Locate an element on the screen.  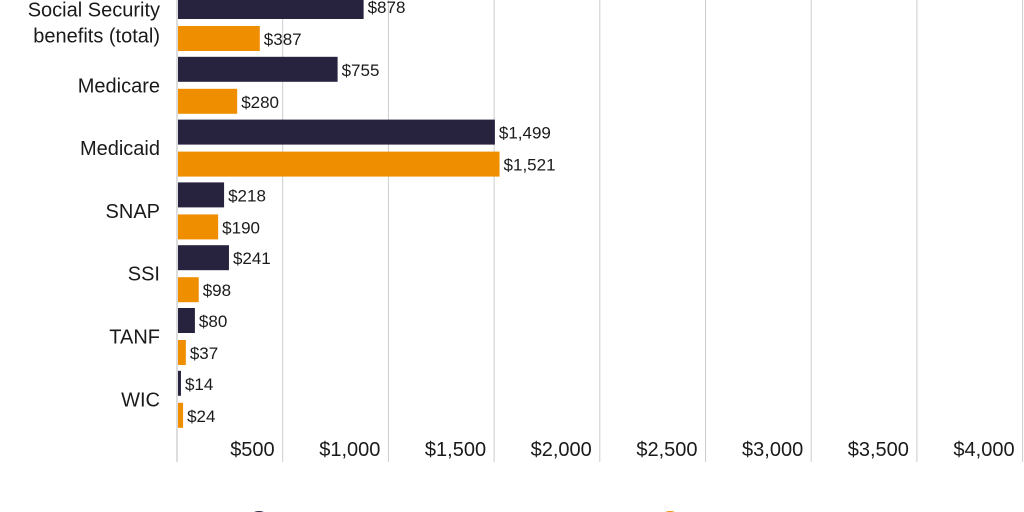
data-label-s1-1: $755 is located at coordinates (361, 70).